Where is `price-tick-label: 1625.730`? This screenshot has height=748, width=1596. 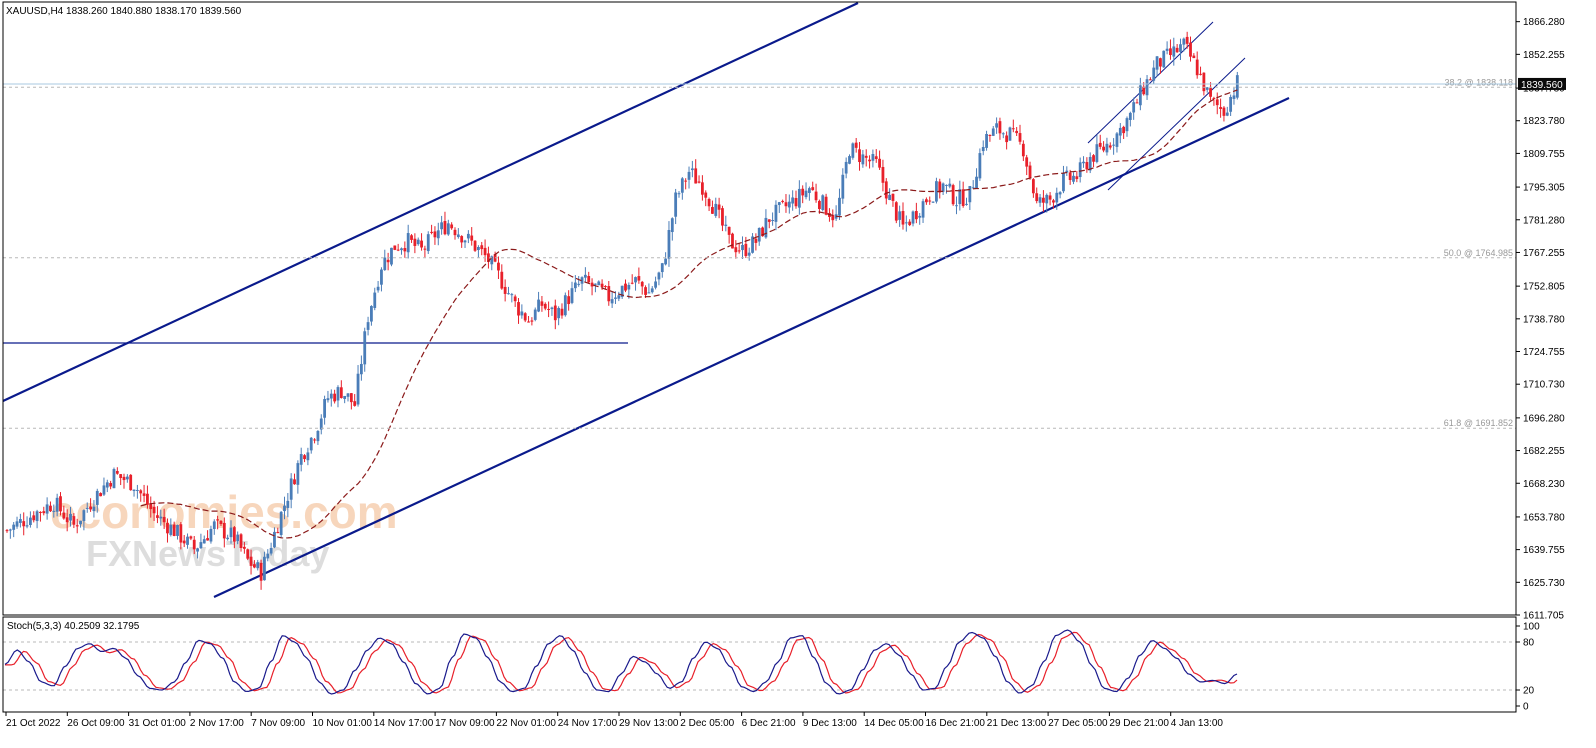
price-tick-label: 1625.730 is located at coordinates (1544, 583).